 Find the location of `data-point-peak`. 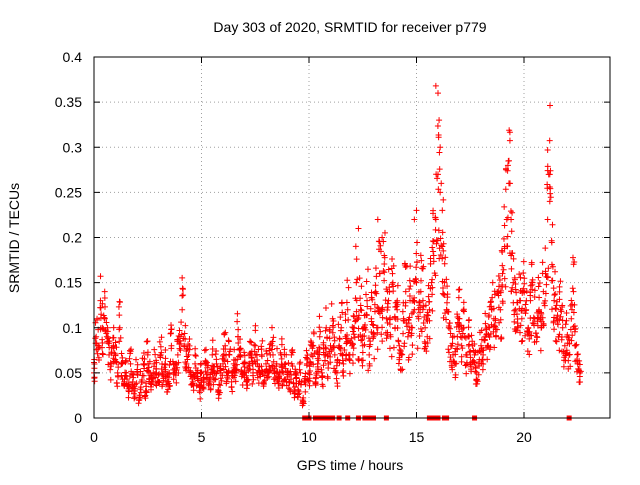

data-point-peak is located at coordinates (439, 120).